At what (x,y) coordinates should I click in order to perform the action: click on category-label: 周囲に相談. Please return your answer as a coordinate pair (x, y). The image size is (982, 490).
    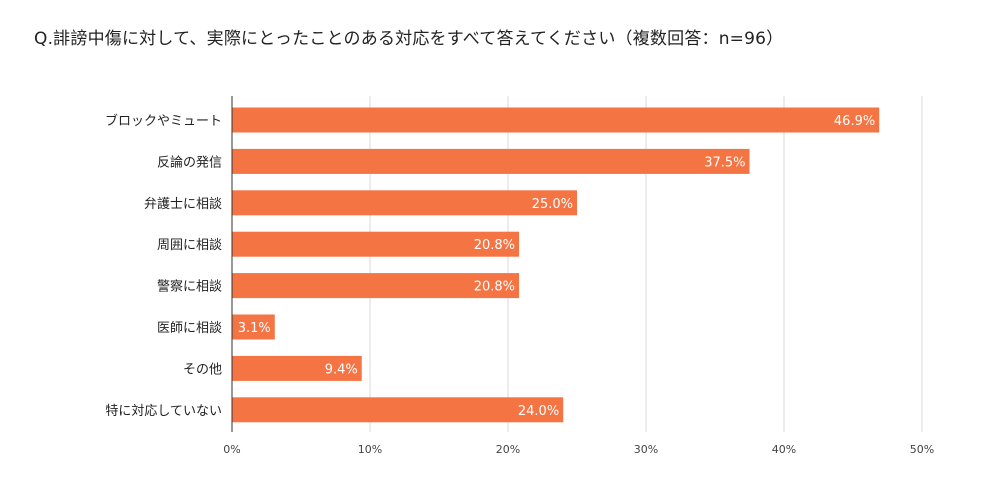
    Looking at the image, I should click on (189, 245).